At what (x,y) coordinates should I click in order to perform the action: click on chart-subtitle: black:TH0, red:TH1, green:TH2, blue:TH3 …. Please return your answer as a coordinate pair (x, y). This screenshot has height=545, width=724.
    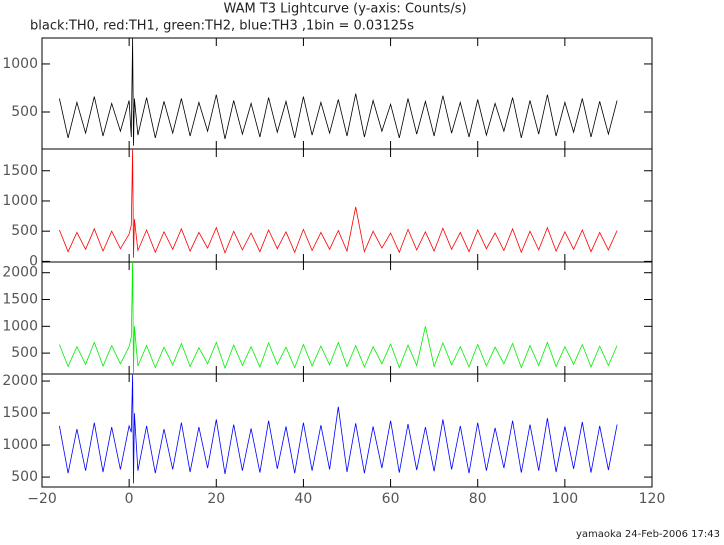
    Looking at the image, I should click on (222, 26).